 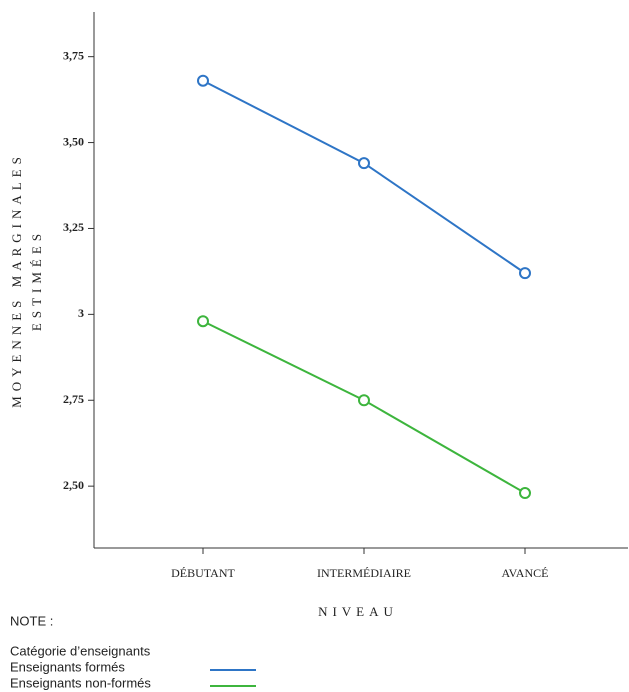 I want to click on note: NOTE :, so click(x=31, y=620).